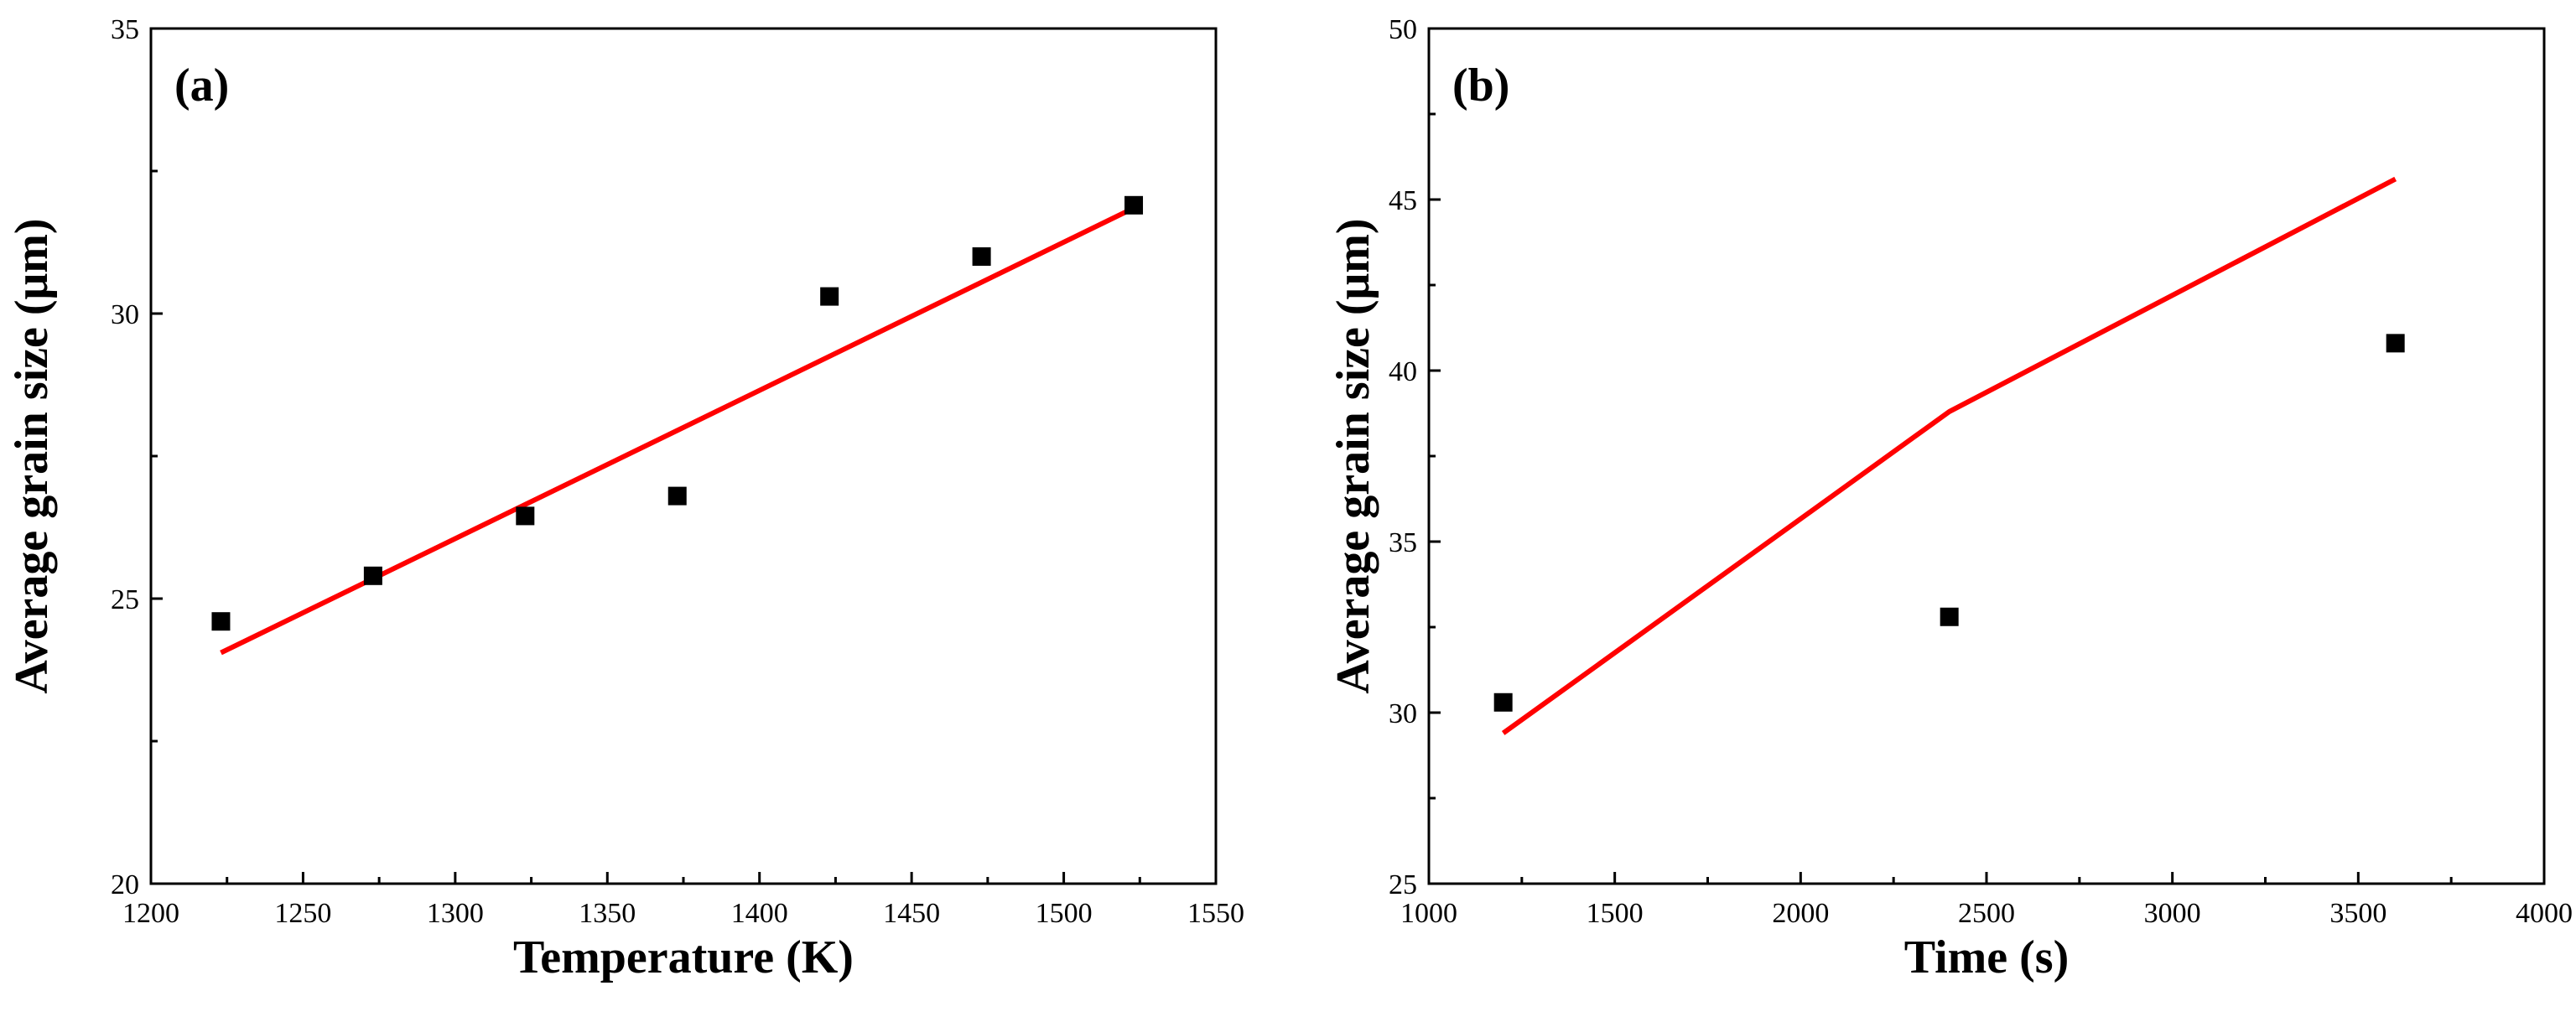 This screenshot has width=2576, height=1022. What do you see at coordinates (683, 957) in the screenshot?
I see `x-axis-title: Temperature (K)` at bounding box center [683, 957].